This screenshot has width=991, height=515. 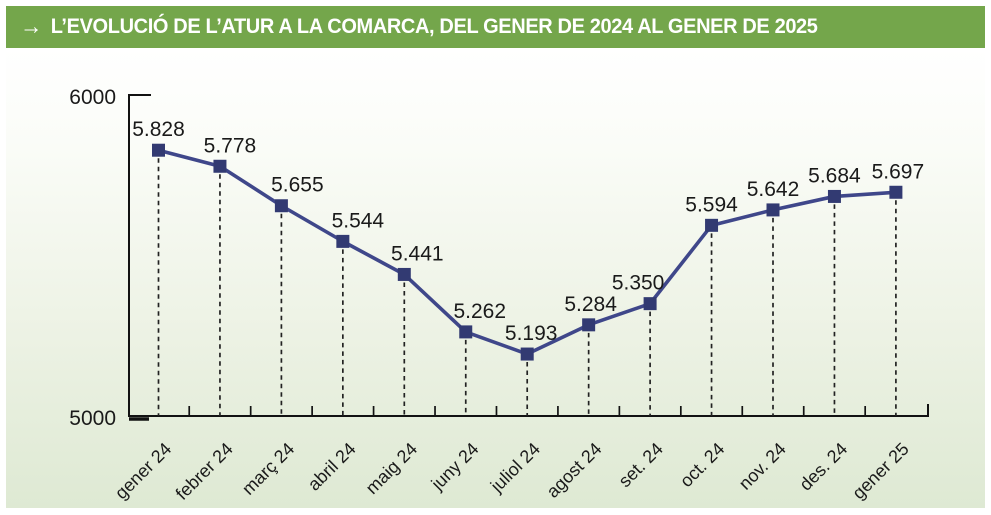 What do you see at coordinates (332, 467) in the screenshot?
I see `x-axis-tick-label: abril 24` at bounding box center [332, 467].